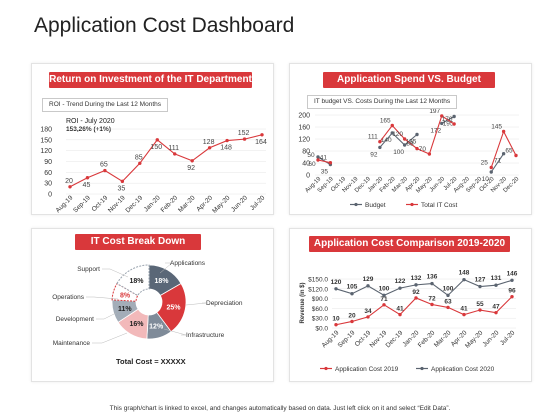 Image resolution: width=560 pixels, height=420 pixels. I want to click on roi-data-label: 35, so click(121, 188).